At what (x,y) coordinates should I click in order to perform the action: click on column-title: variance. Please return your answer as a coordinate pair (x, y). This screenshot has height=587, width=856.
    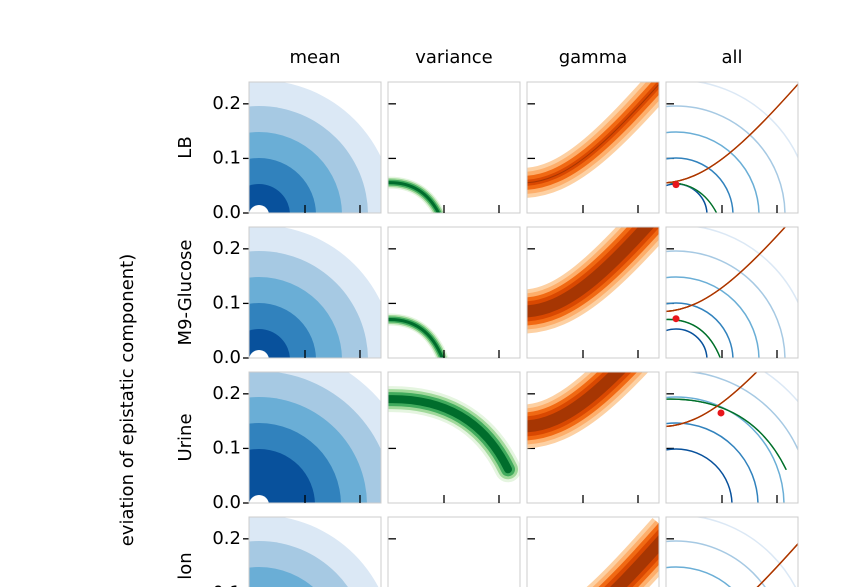
    Looking at the image, I should click on (454, 57).